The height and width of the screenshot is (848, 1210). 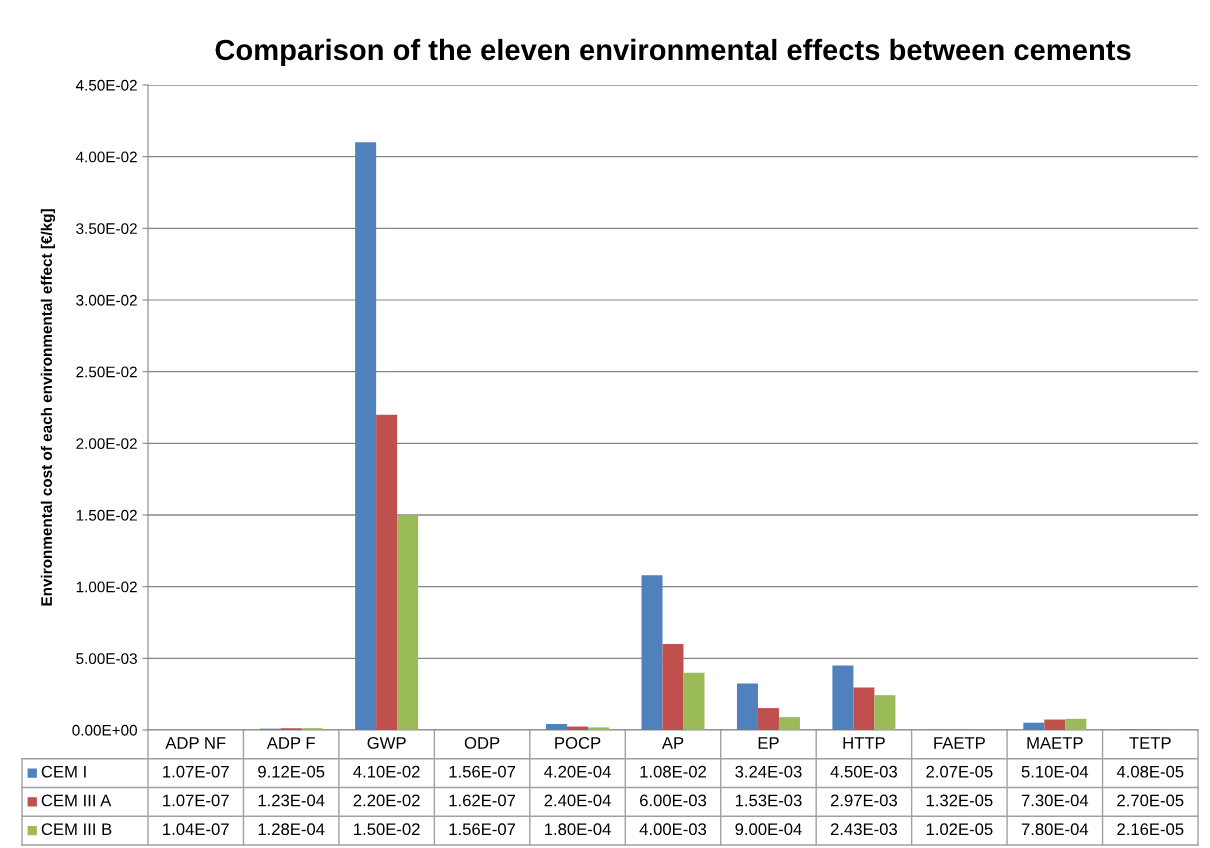 What do you see at coordinates (768, 771) in the screenshot?
I see `data-label: 3.24E-03` at bounding box center [768, 771].